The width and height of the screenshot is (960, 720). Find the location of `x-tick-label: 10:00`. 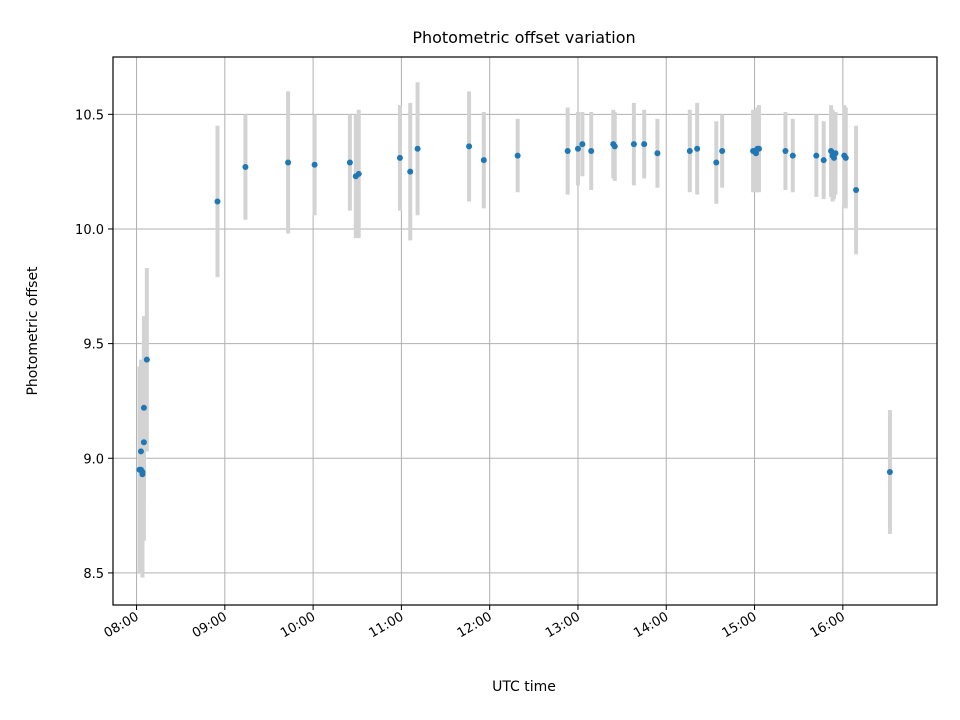

x-tick-label: 10:00 is located at coordinates (298, 625).